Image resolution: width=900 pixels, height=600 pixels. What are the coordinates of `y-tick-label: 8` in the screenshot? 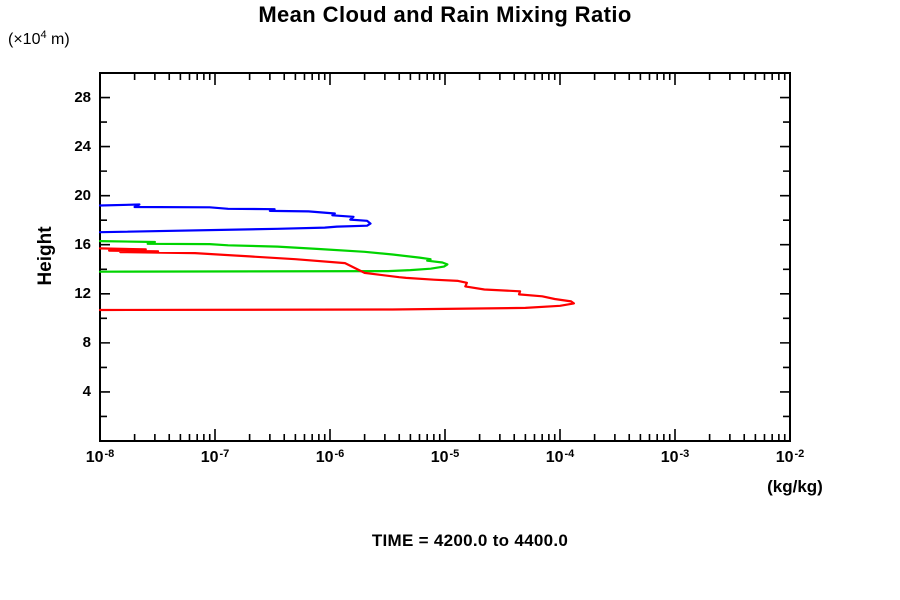 It's located at (86, 342).